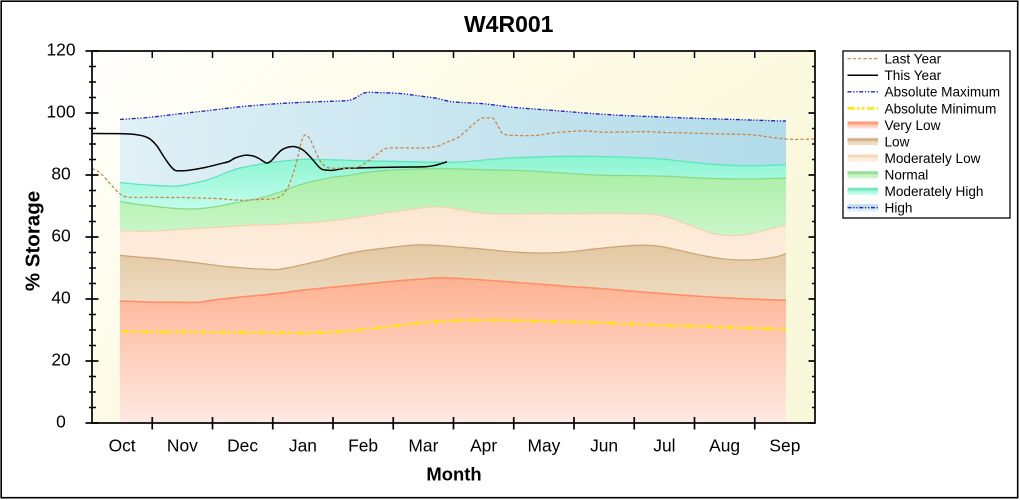 The image size is (1020, 500). I want to click on svg-text: Oct, so click(122, 446).